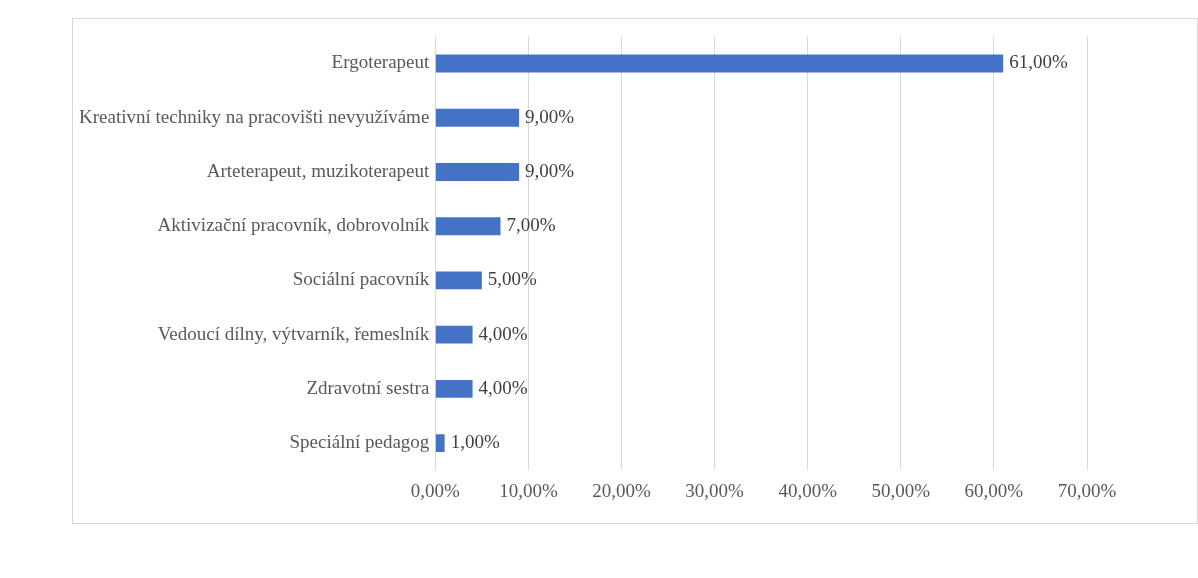 This screenshot has height=578, width=1198. Describe the element at coordinates (994, 490) in the screenshot. I see `x-tick-label: 60,00%` at that location.